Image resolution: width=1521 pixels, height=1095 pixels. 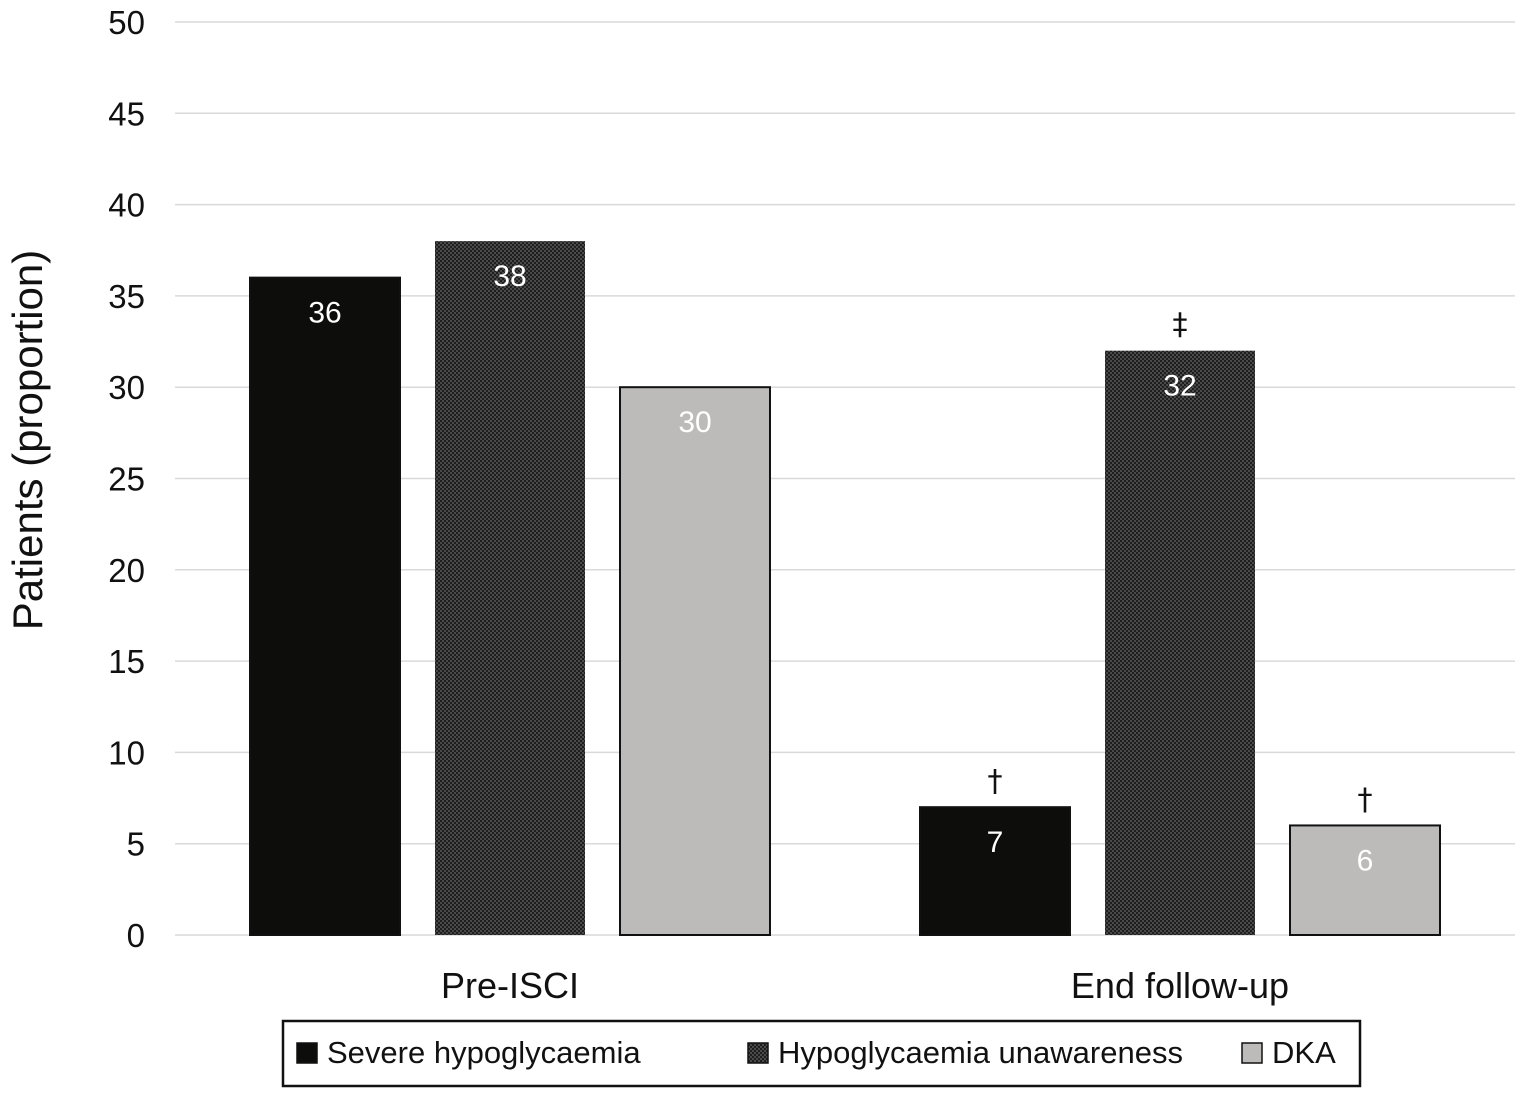 What do you see at coordinates (324, 313) in the screenshot?
I see `bar-value-label: 36` at bounding box center [324, 313].